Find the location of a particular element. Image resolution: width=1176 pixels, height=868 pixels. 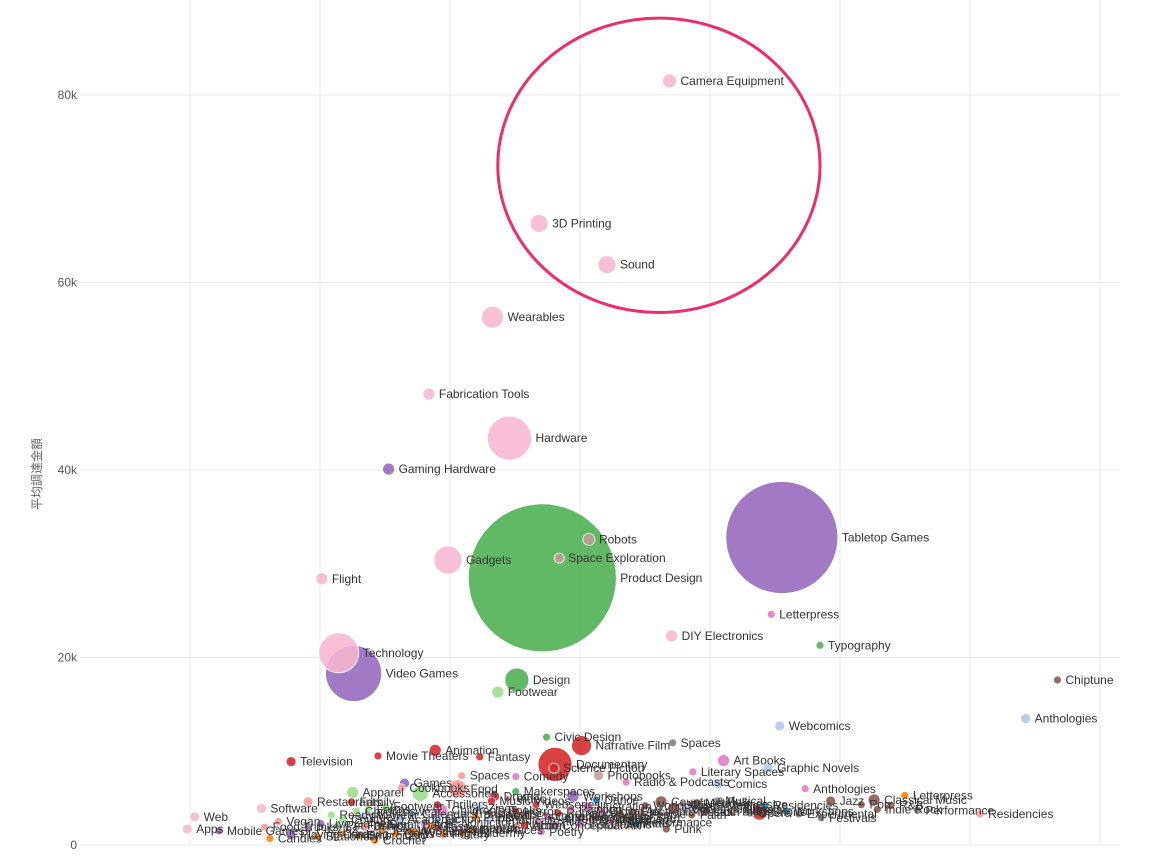

bubble-label: Fiction is located at coordinates (462, 819).